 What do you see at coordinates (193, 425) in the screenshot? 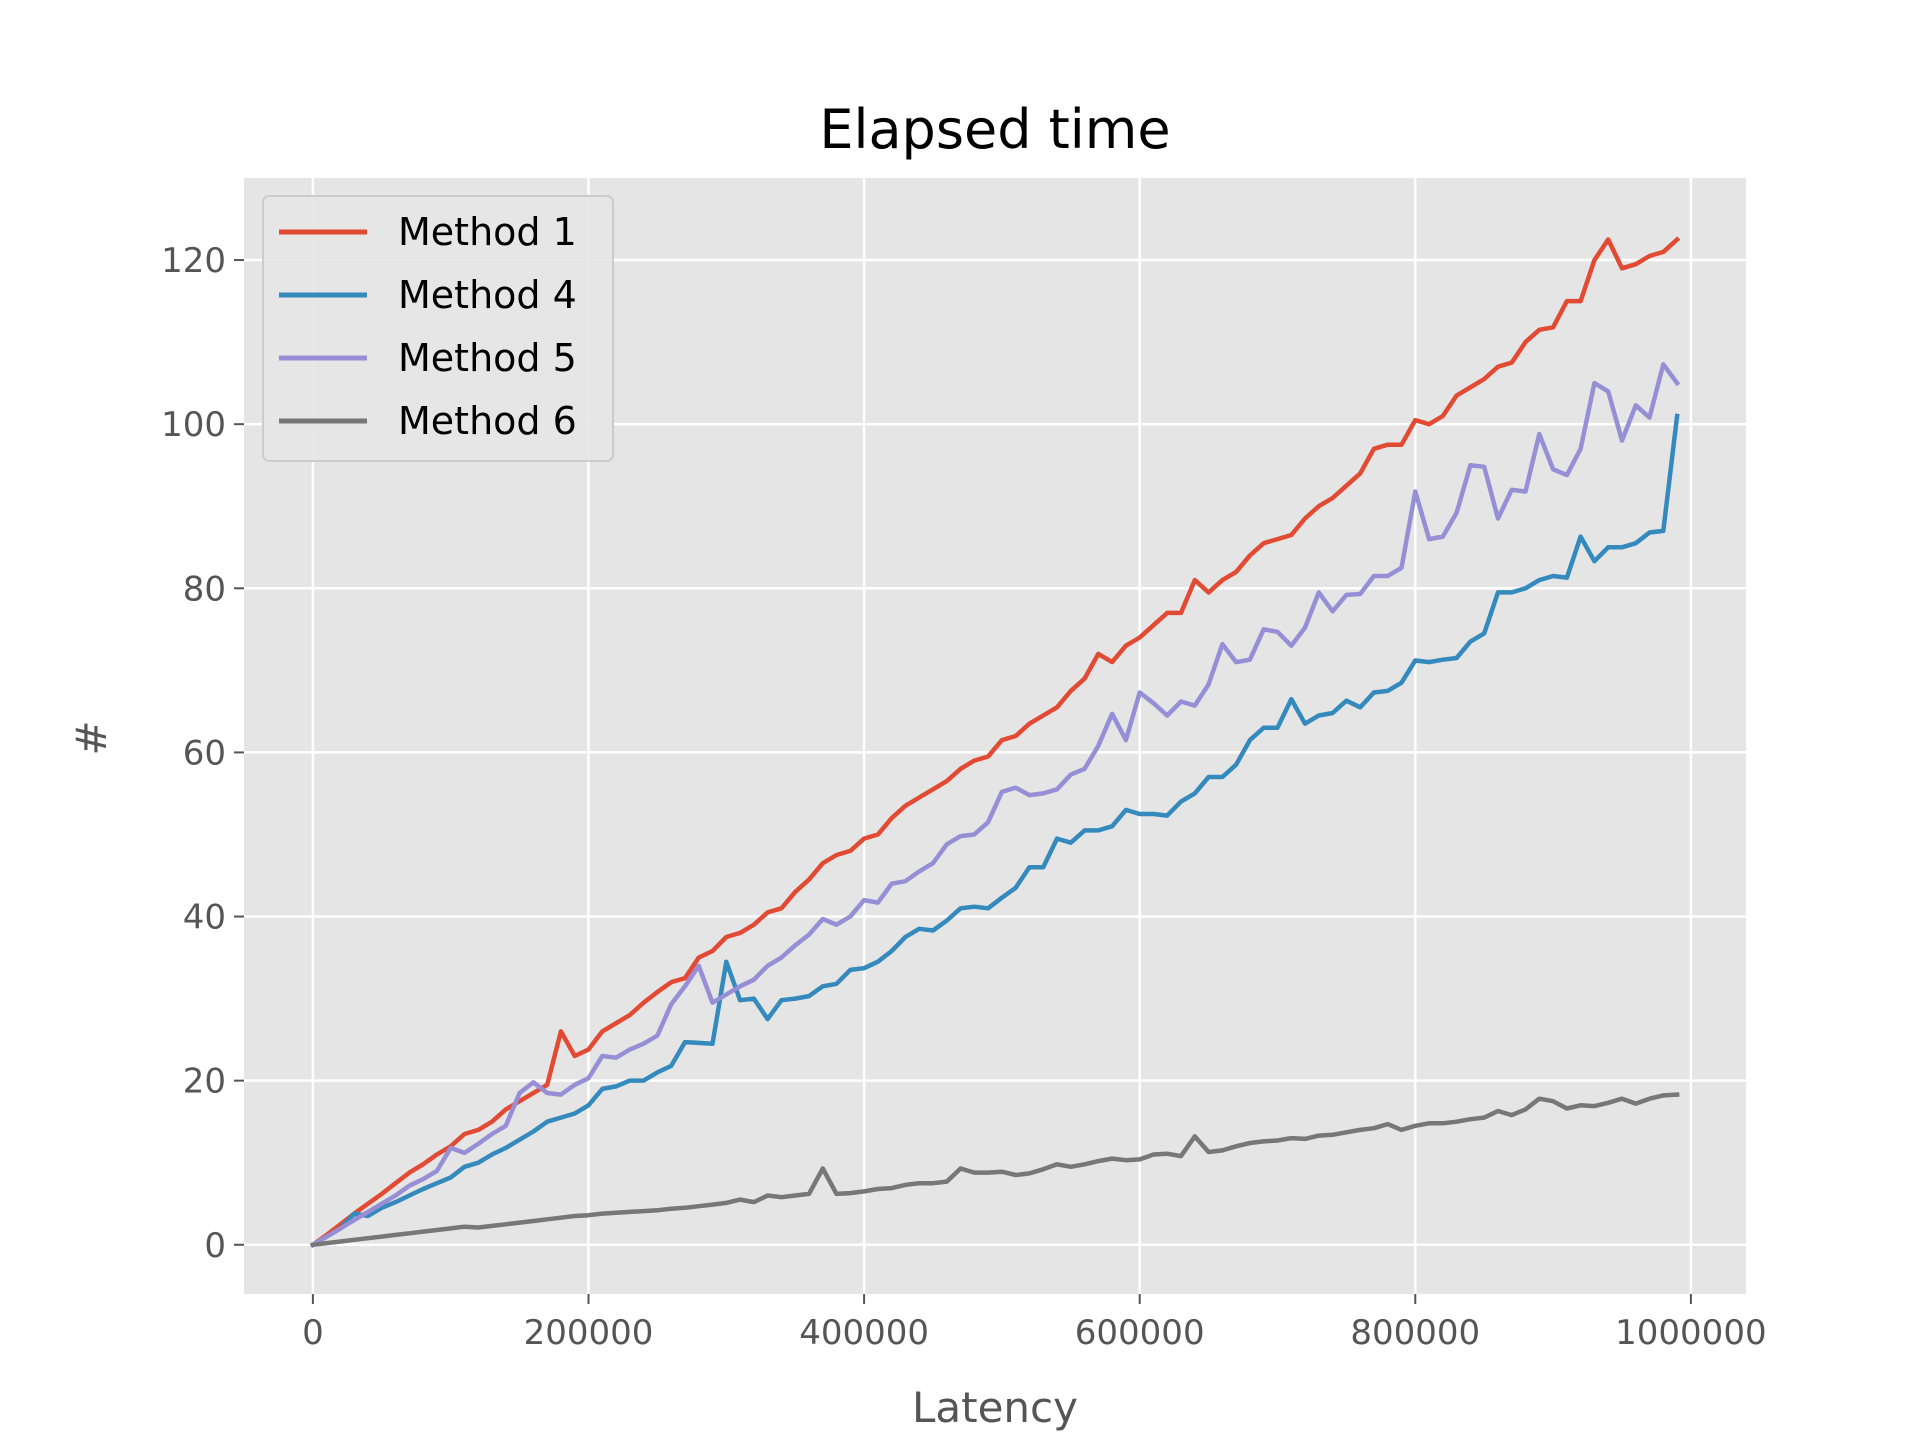
I see `y-tick-label: 100` at bounding box center [193, 425].